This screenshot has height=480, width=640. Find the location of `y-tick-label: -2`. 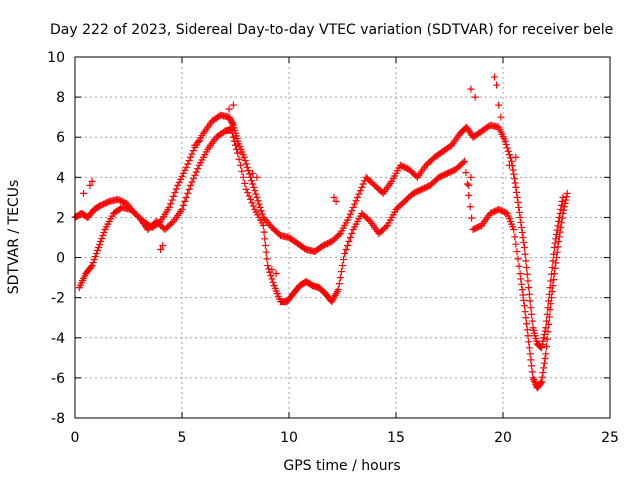

y-tick-label: -2 is located at coordinates (58, 299).